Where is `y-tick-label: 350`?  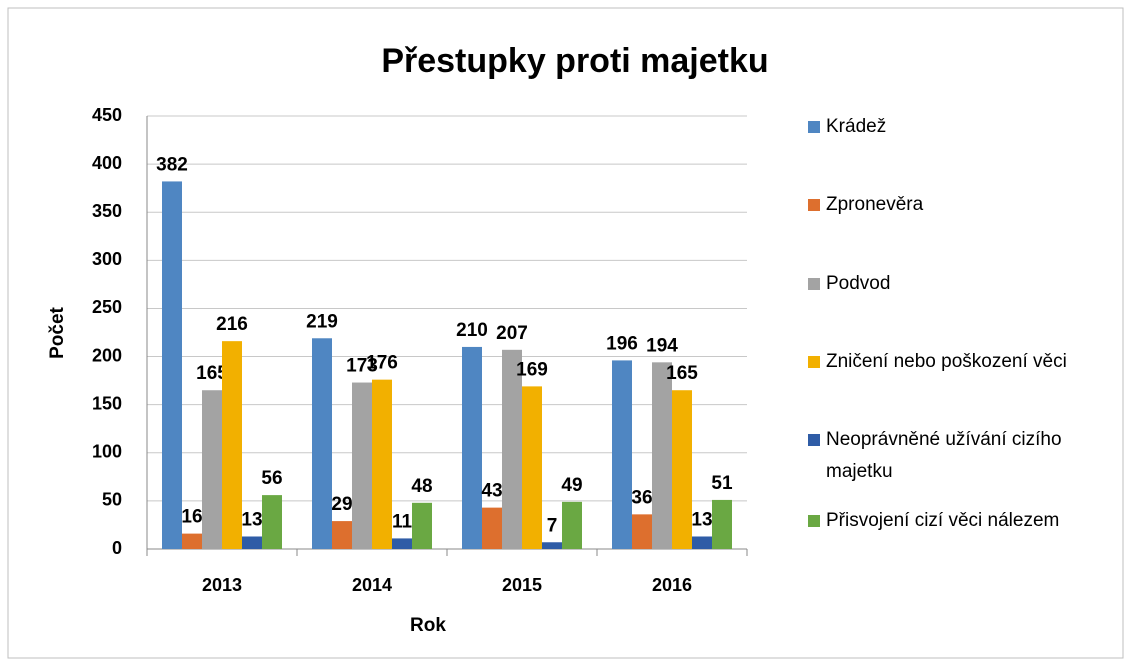
y-tick-label: 350 is located at coordinates (107, 211).